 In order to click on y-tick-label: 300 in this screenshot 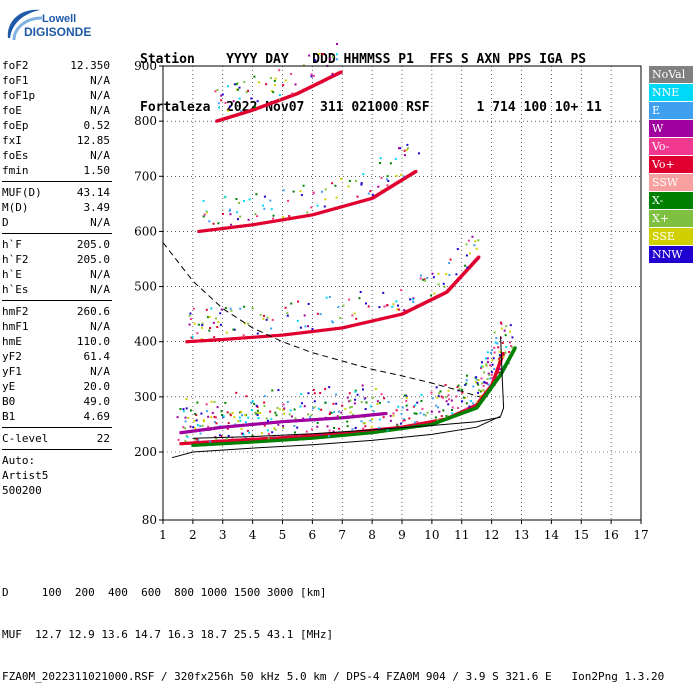, I will do `click(145, 397)`.